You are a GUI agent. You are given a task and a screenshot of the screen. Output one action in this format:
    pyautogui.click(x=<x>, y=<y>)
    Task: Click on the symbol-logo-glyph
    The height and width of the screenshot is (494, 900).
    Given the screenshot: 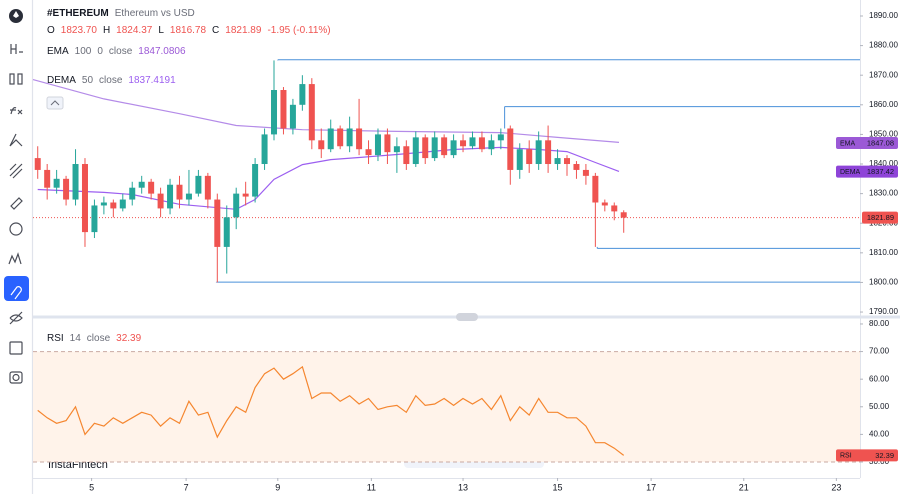 What is the action you would take?
    pyautogui.click(x=16, y=14)
    